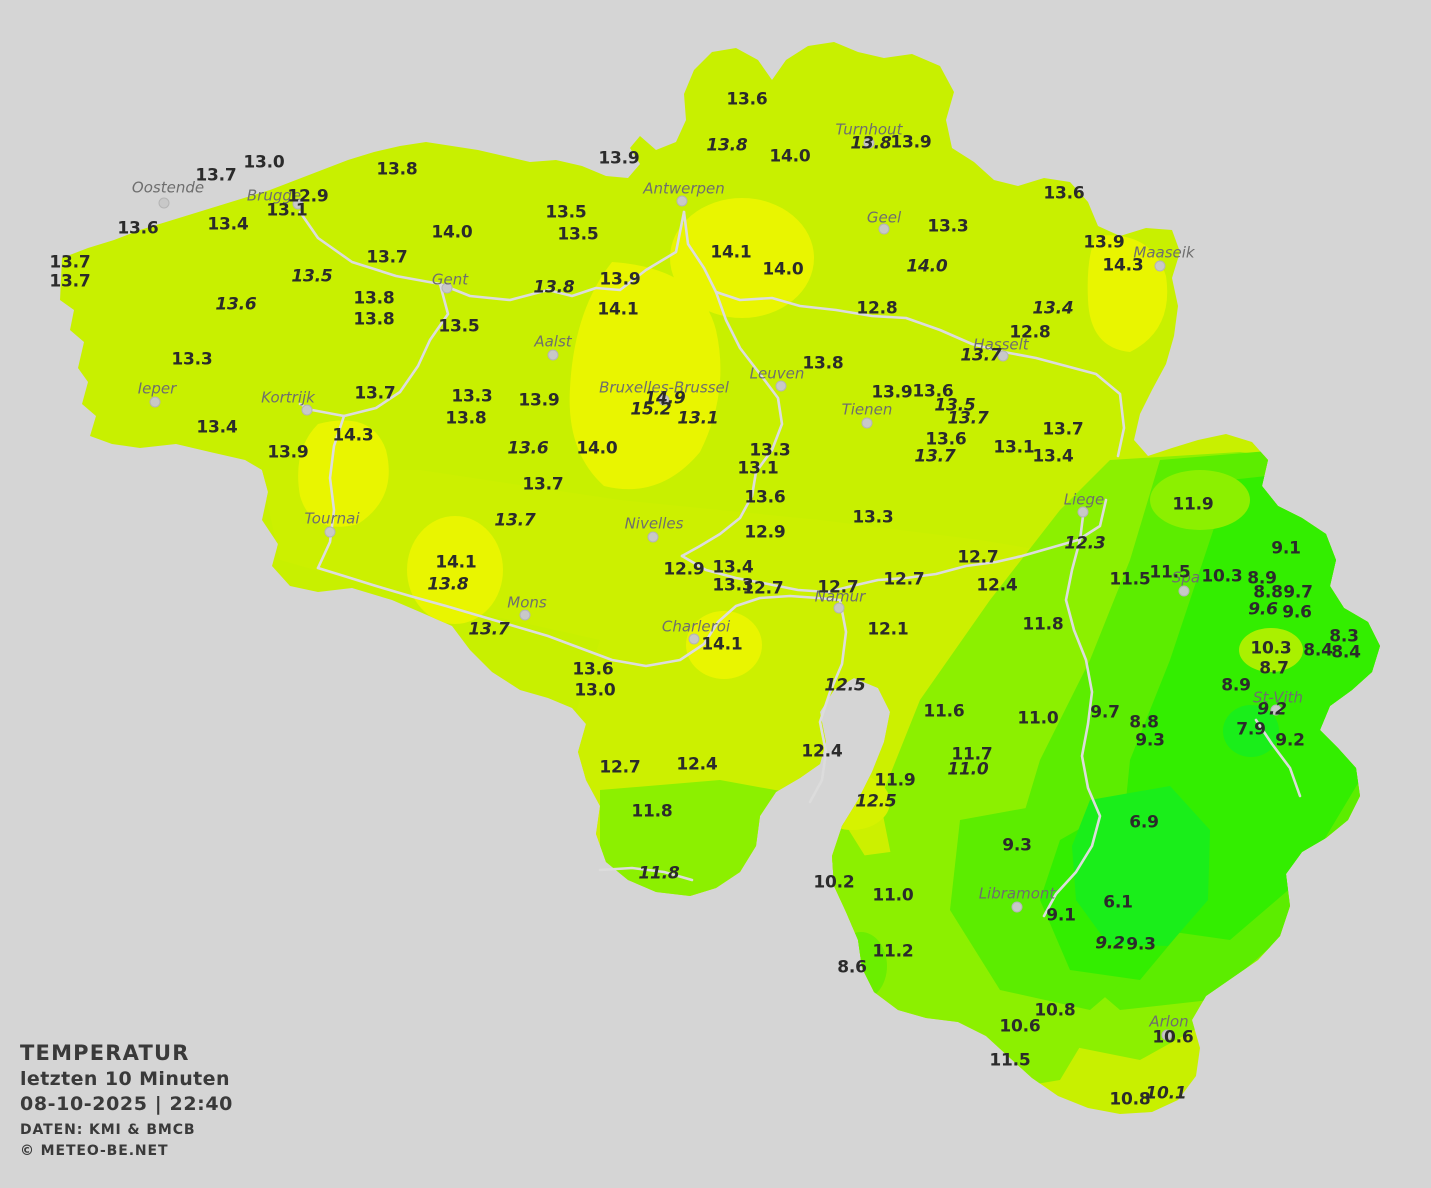 The height and width of the screenshot is (1188, 1431). Describe the element at coordinates (274, 195) in the screenshot. I see `city-label: Brugge` at that location.